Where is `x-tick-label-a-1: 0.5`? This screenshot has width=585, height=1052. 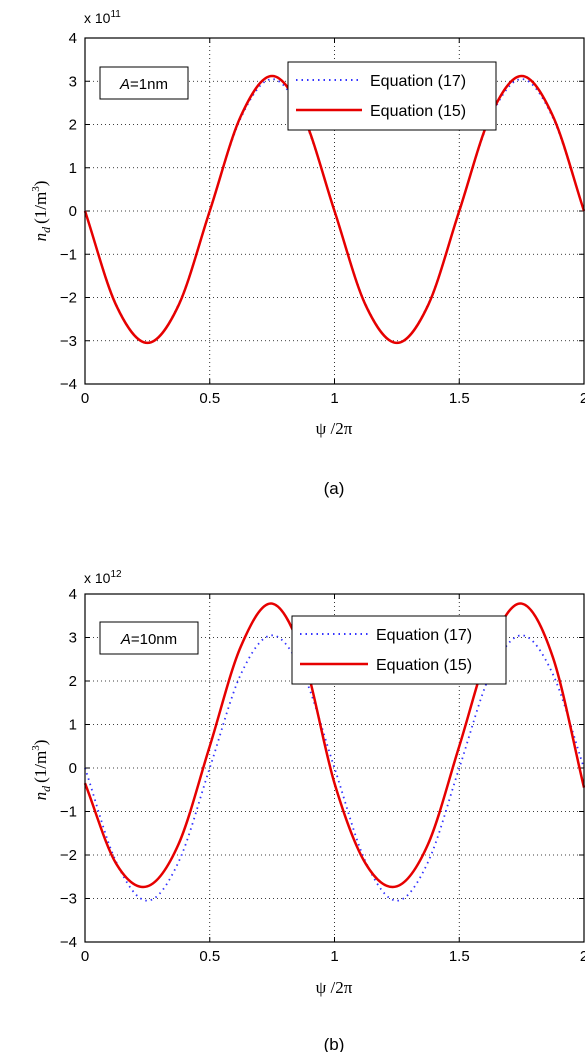 x-tick-label-a-1: 0.5 is located at coordinates (209, 398).